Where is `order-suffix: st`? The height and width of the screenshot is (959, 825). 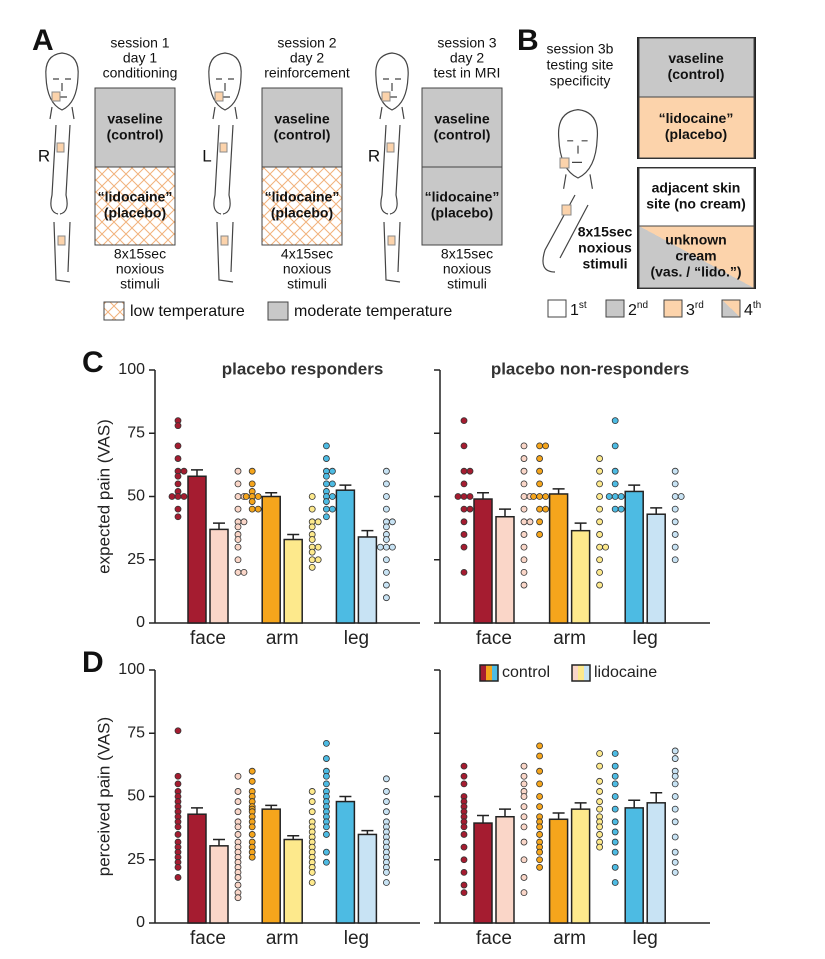 order-suffix: st is located at coordinates (583, 305).